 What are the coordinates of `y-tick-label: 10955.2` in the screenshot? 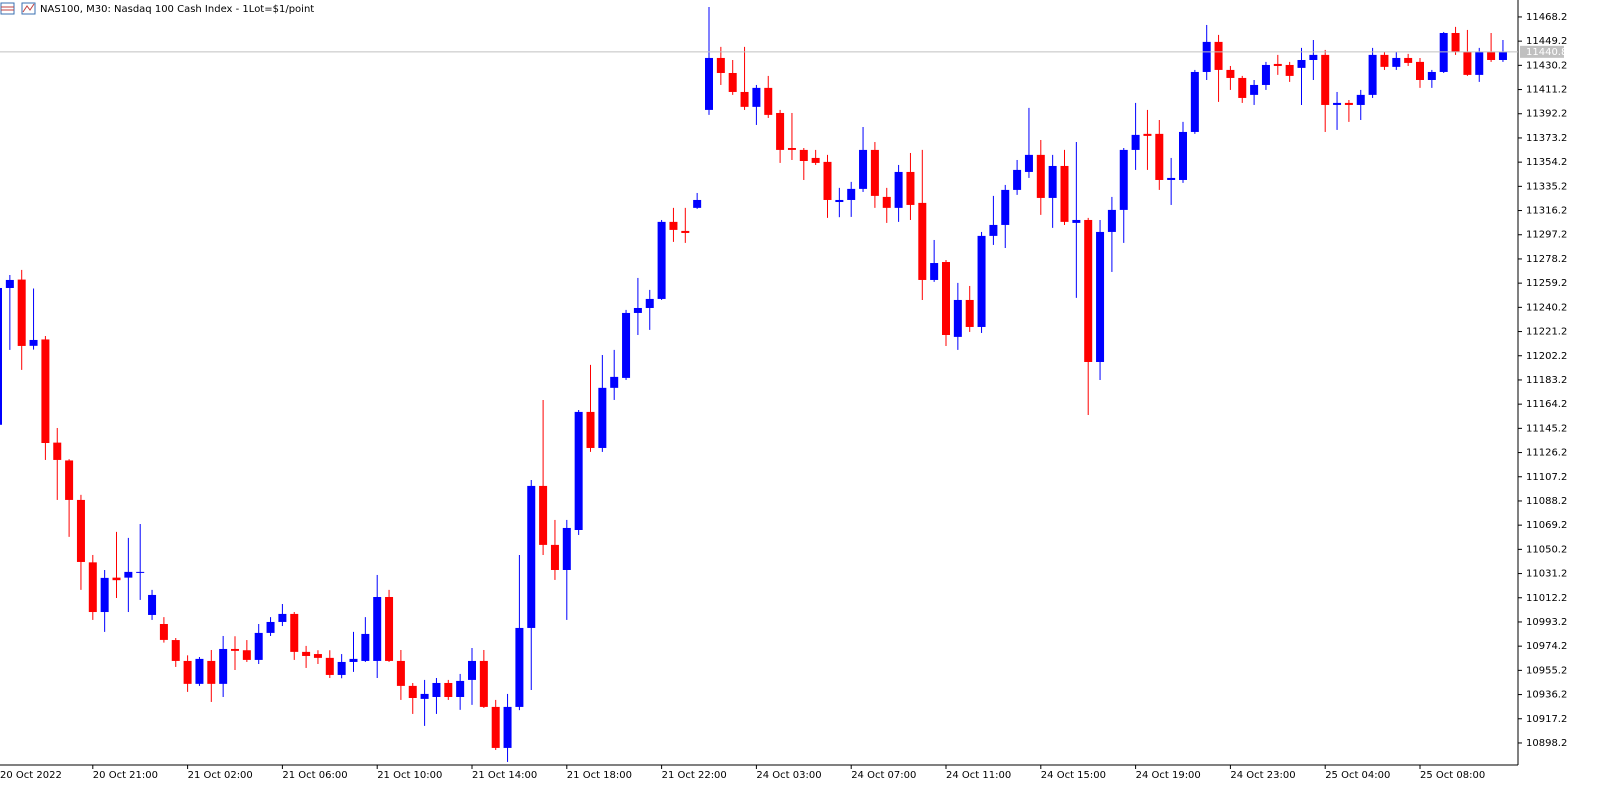 It's located at (1546, 670).